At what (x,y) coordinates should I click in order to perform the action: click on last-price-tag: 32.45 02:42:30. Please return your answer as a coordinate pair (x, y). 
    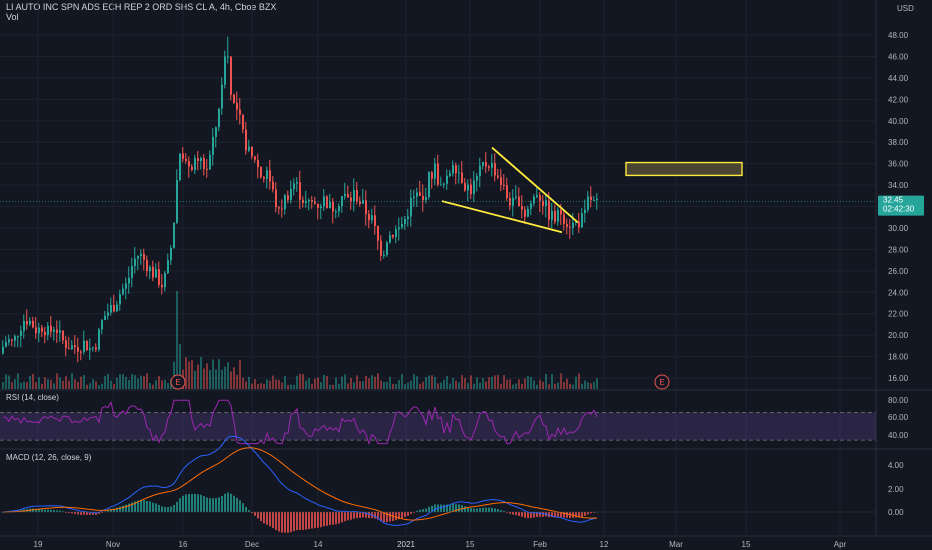
    Looking at the image, I should click on (901, 205).